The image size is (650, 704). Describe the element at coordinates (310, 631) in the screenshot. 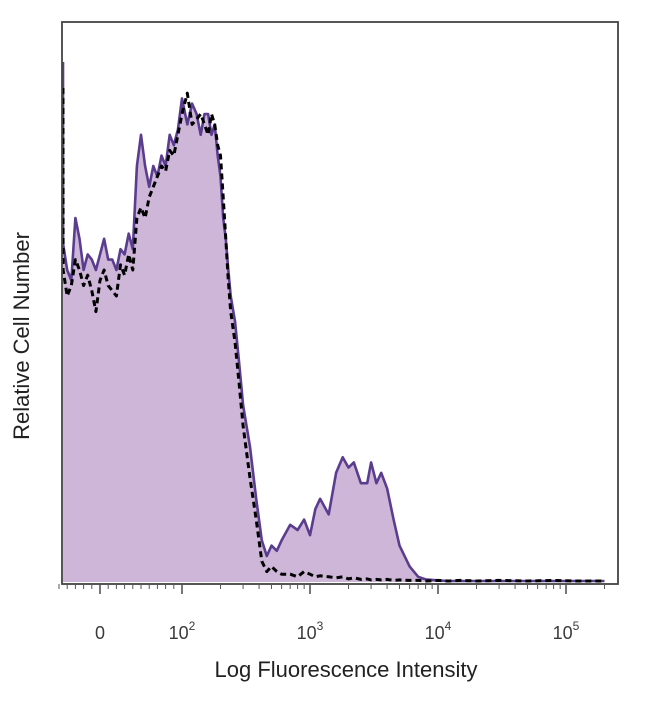

I see `x-tick-label: 10³` at that location.